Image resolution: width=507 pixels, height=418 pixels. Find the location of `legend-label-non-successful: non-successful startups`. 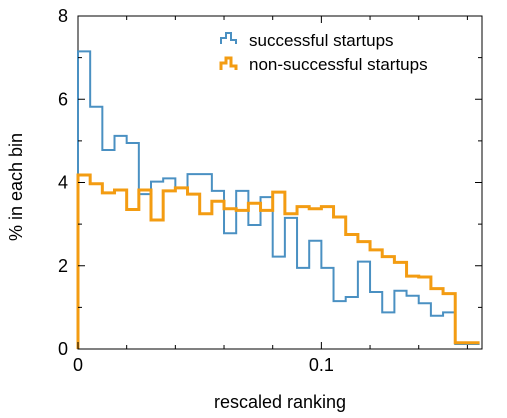

legend-label-non-successful: non-successful startups is located at coordinates (338, 64).